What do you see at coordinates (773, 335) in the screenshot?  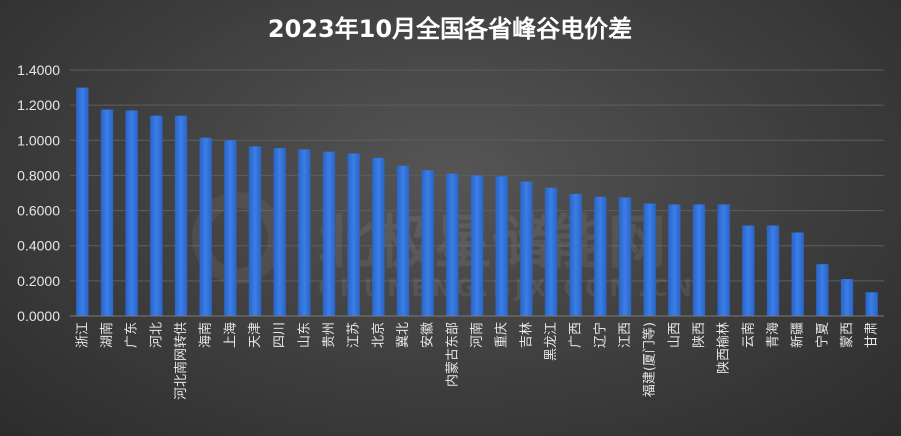 I see `x-tick-label: 青海` at bounding box center [773, 335].